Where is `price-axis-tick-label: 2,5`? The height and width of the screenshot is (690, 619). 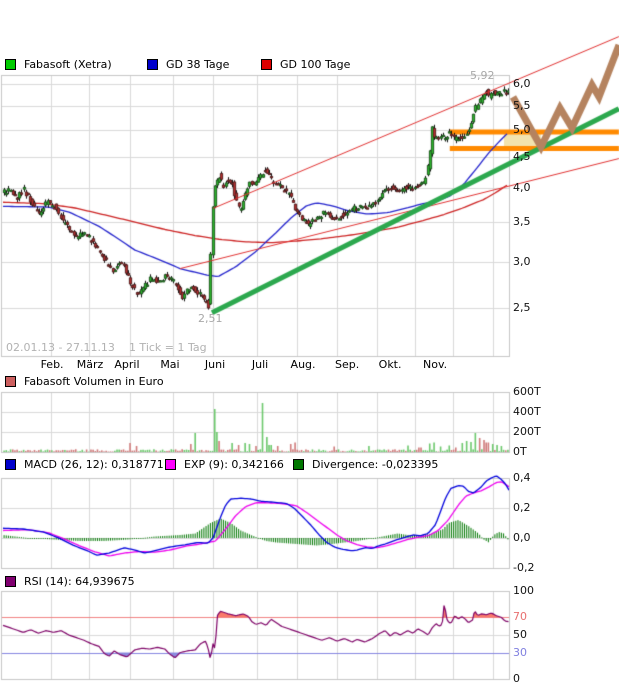
price-axis-tick-label: 2,5 is located at coordinates (522, 308).